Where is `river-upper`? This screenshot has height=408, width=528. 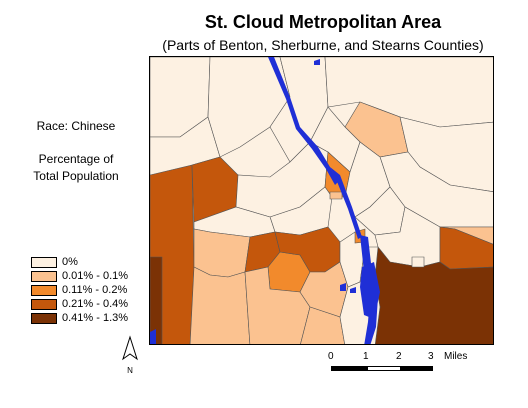
river-upper is located at coordinates (303, 121).